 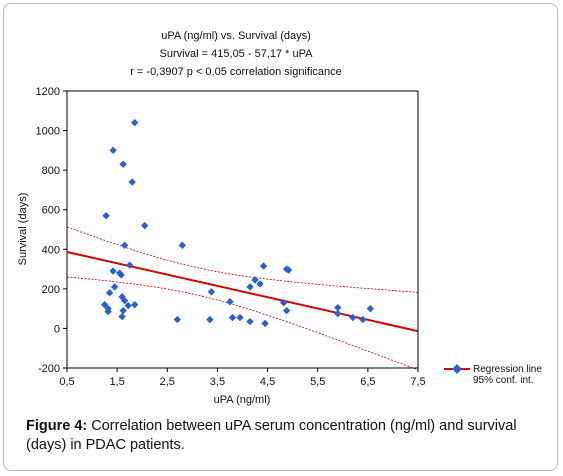 What do you see at coordinates (116, 382) in the screenshot?
I see `x-tick-label: 1,5` at bounding box center [116, 382].